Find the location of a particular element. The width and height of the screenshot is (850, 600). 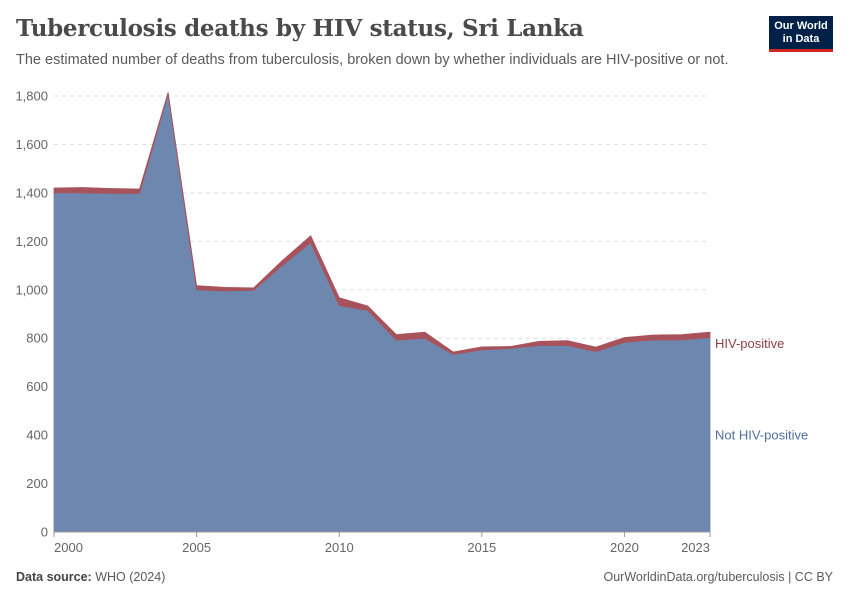

x-tick-label: 2023 is located at coordinates (695, 547).